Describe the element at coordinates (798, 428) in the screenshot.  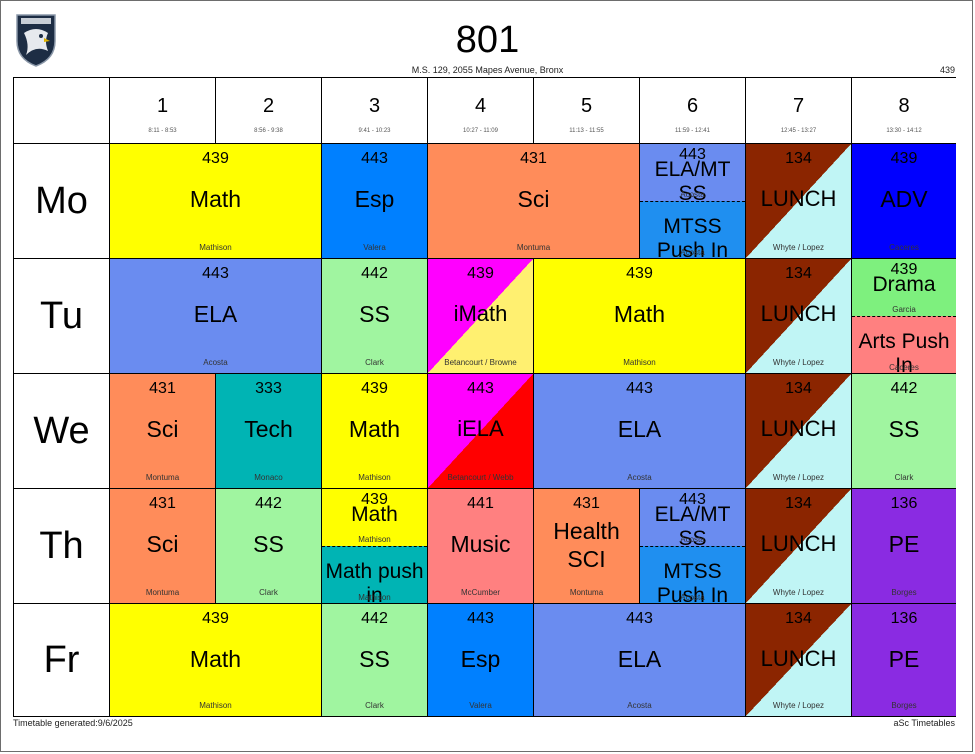
I see `lesson-subject: LUNCH` at that location.